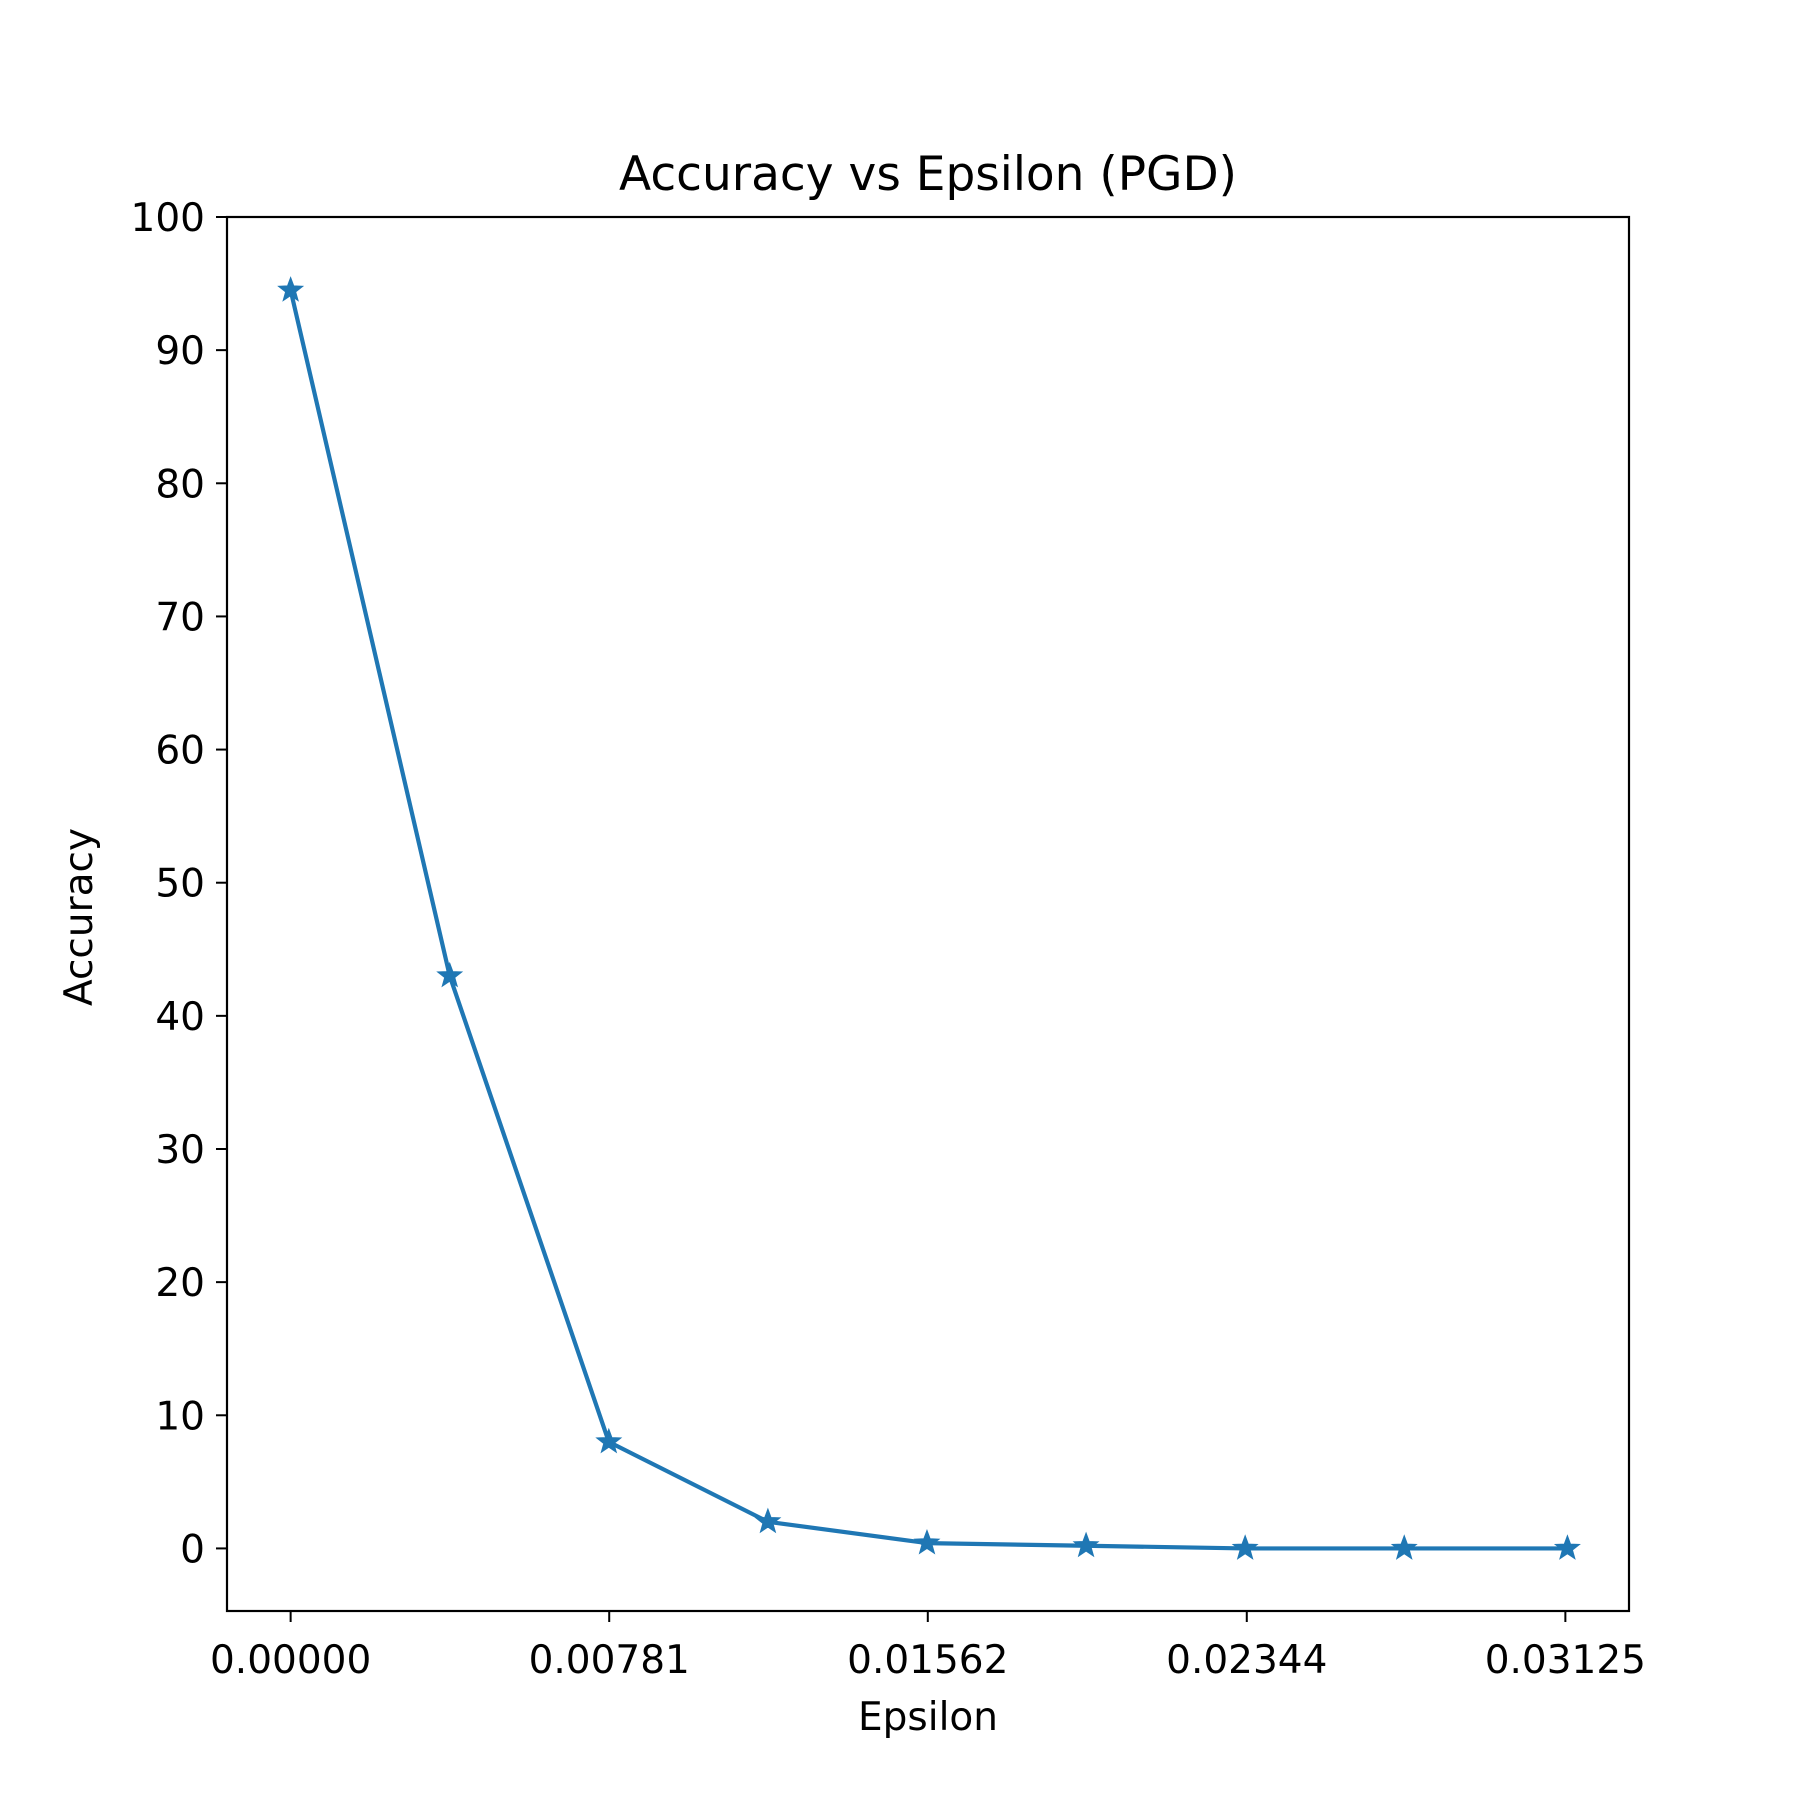 This screenshot has width=1800, height=1800. Describe the element at coordinates (180, 1283) in the screenshot. I see `y-tick-label: 20` at that location.